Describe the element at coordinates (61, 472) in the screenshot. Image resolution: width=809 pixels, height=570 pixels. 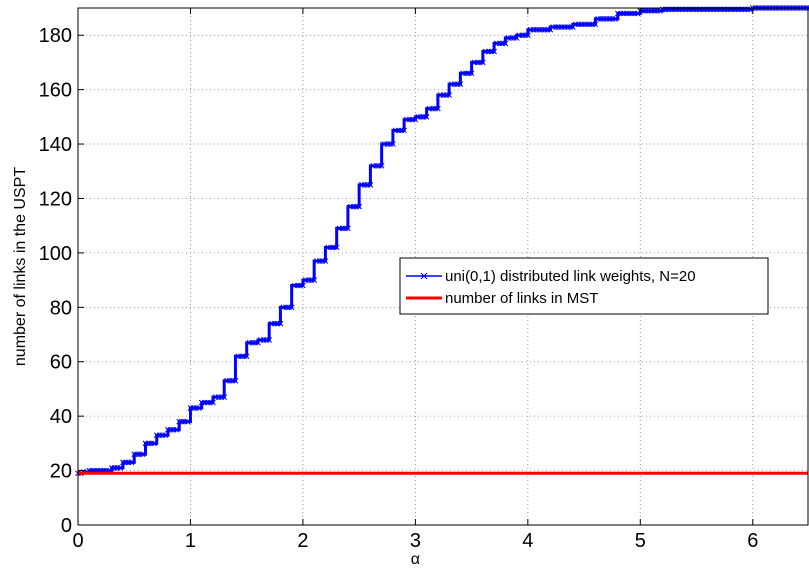
I see `y-tick-label: 20` at that location.